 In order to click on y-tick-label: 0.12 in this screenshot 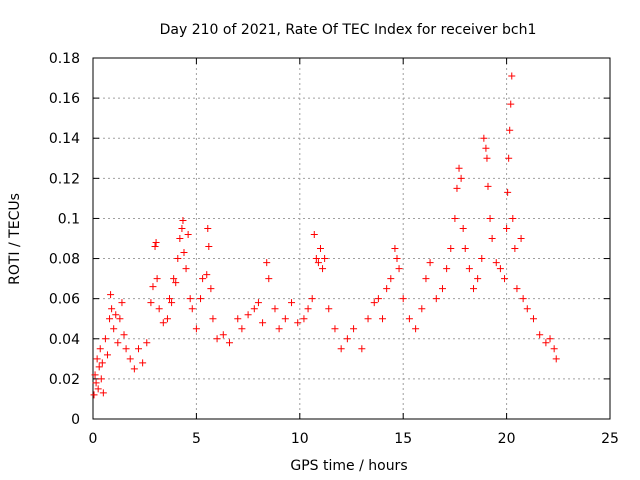, I will do `click(64, 179)`.